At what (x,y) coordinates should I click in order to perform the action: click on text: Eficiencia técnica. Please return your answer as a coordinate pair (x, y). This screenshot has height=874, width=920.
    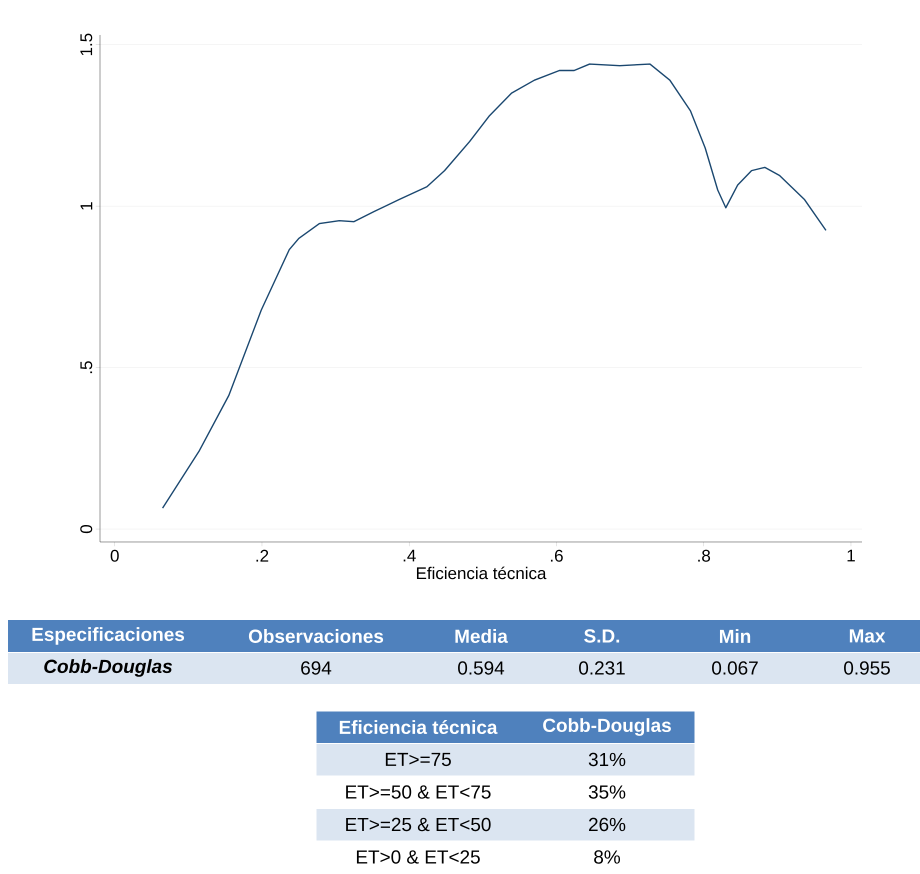
    Looking at the image, I should click on (419, 727).